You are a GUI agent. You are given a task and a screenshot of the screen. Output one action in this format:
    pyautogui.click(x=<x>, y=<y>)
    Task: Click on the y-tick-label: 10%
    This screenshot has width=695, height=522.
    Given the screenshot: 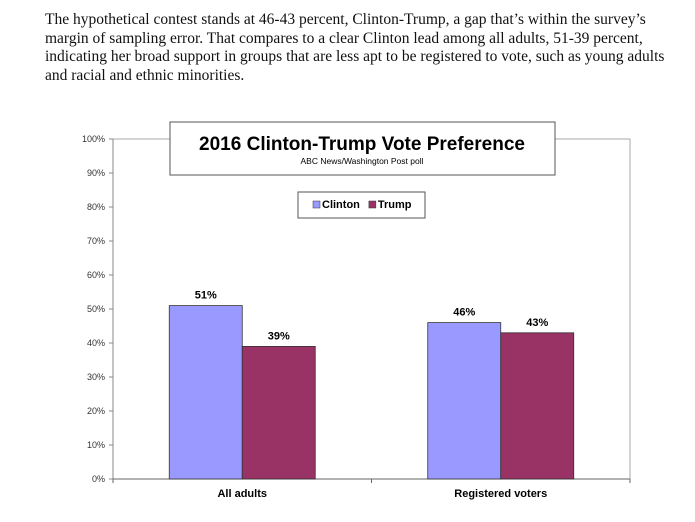 What is the action you would take?
    pyautogui.click(x=96, y=445)
    